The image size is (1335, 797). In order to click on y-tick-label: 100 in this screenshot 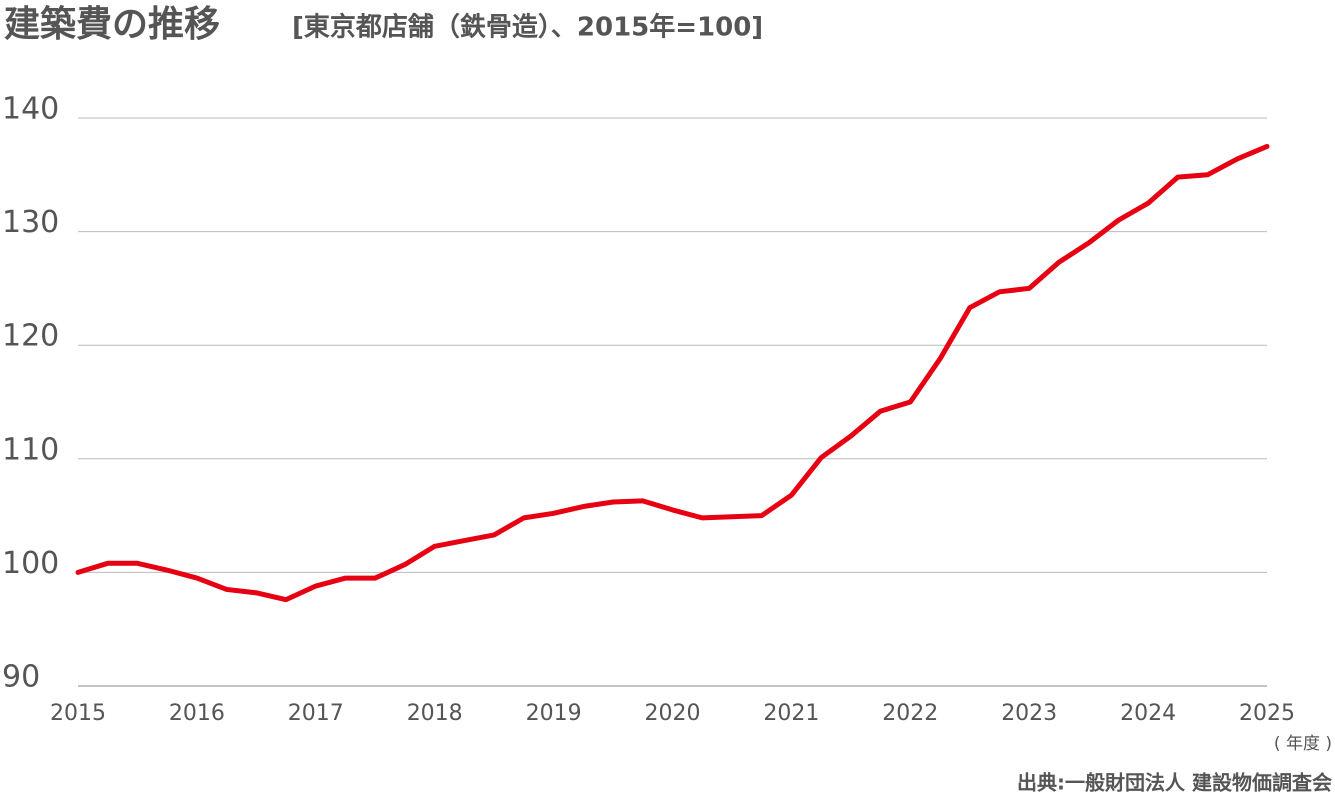, I will do `click(30, 563)`.